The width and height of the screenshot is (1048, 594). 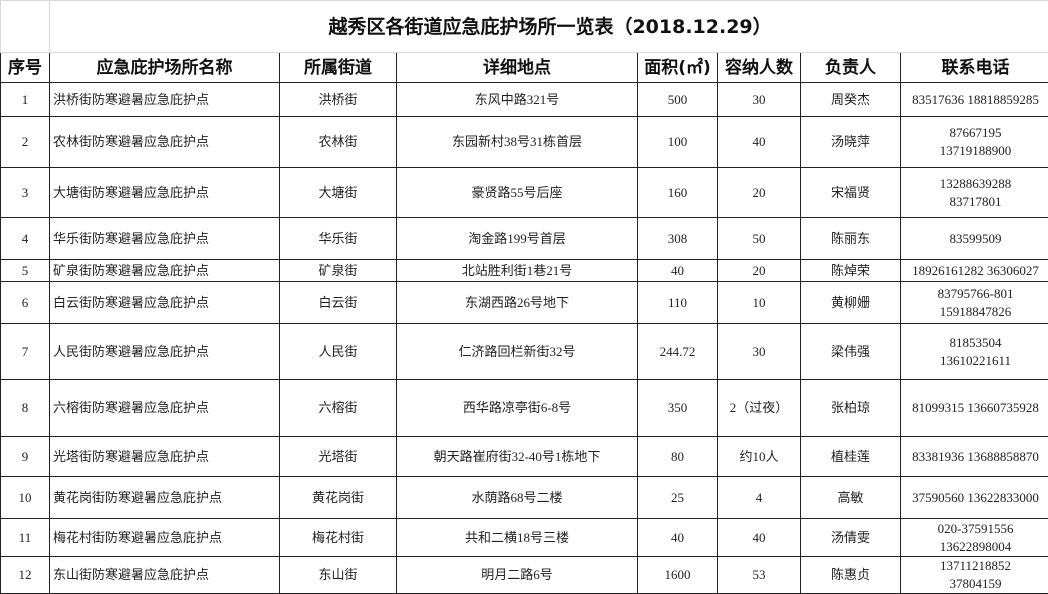 I want to click on cell-phone: 83795766-801 15918847826, so click(x=974, y=303).